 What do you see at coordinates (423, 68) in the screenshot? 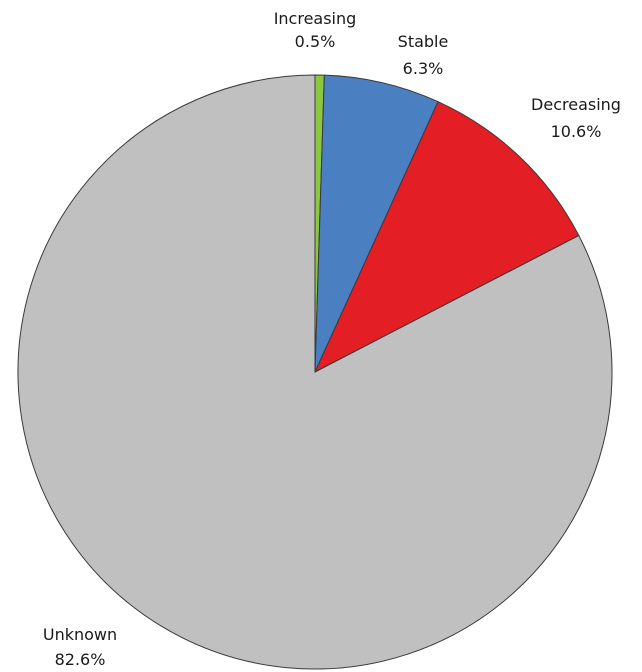
I see `slice-value-stable: 6.3%` at bounding box center [423, 68].